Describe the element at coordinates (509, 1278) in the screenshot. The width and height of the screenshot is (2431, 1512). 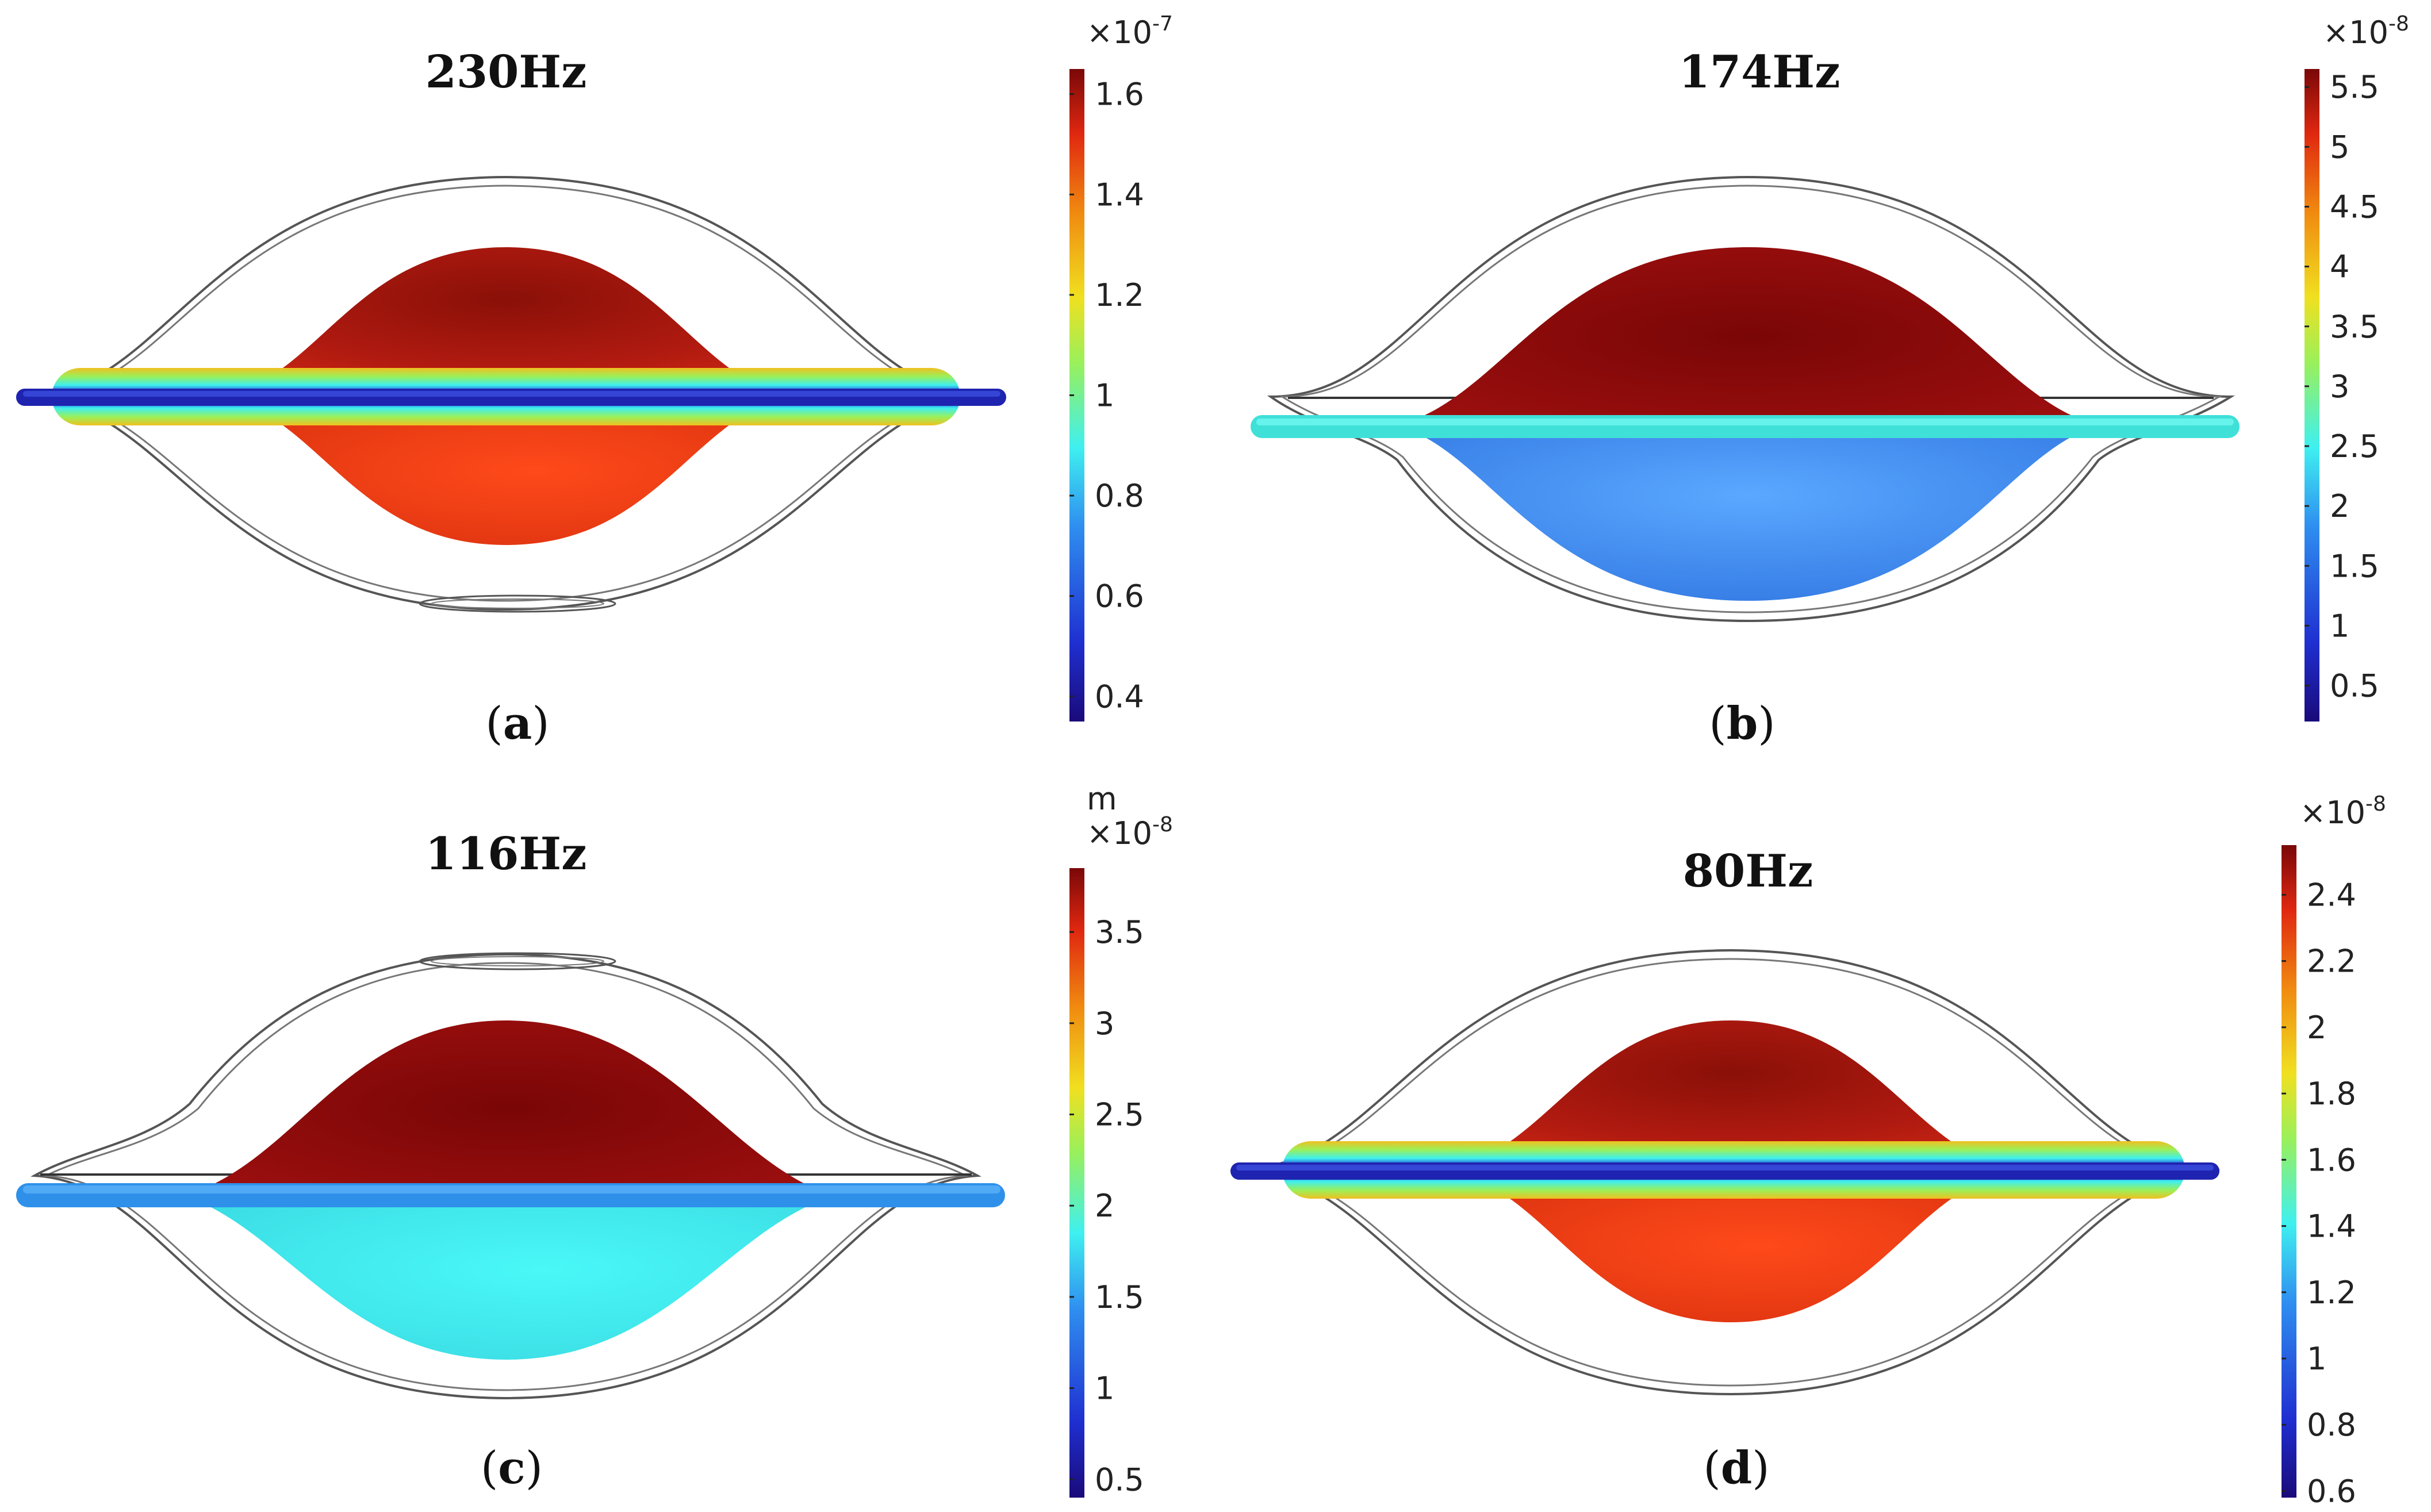
I see `panel-c-dome-bottom` at that location.